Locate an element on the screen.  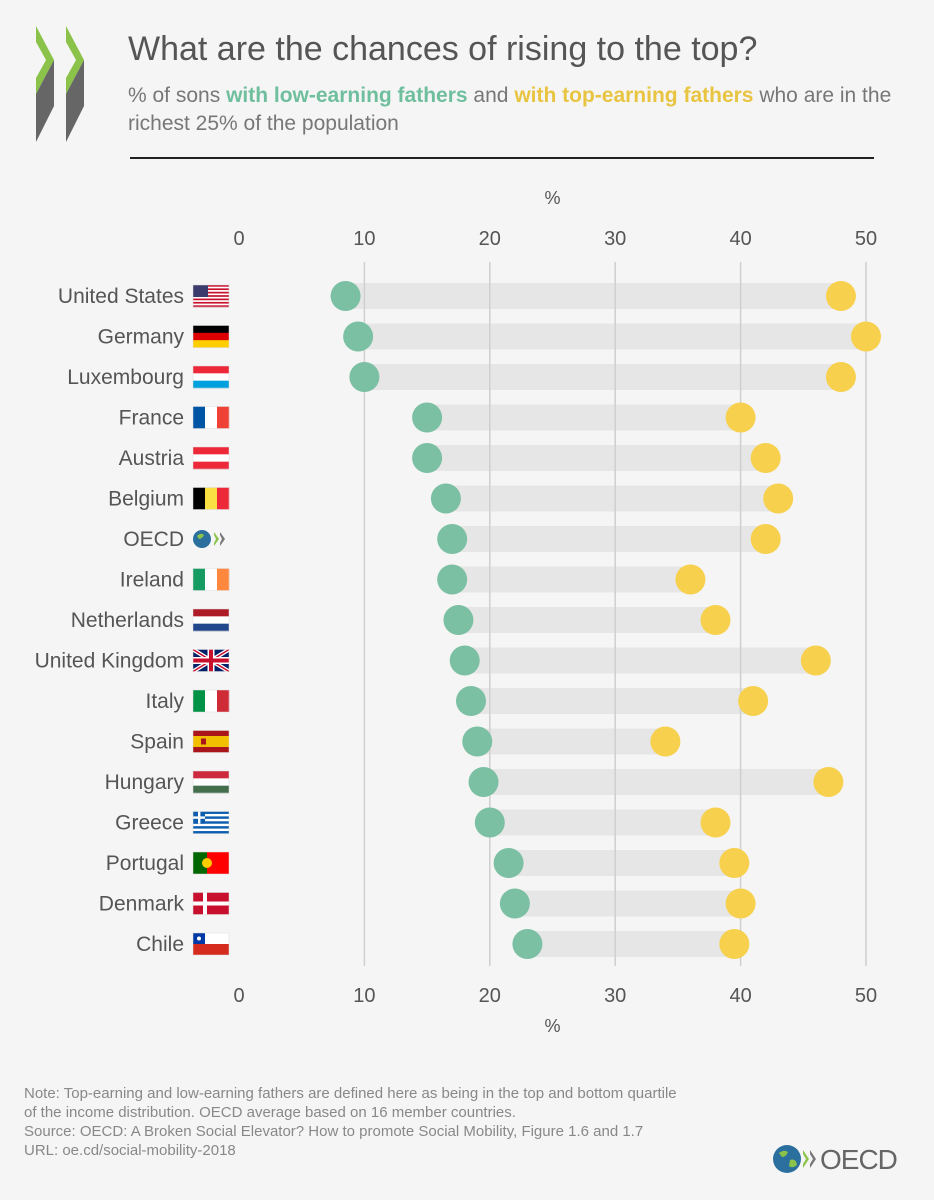
country-label: Greece is located at coordinates (149, 823).